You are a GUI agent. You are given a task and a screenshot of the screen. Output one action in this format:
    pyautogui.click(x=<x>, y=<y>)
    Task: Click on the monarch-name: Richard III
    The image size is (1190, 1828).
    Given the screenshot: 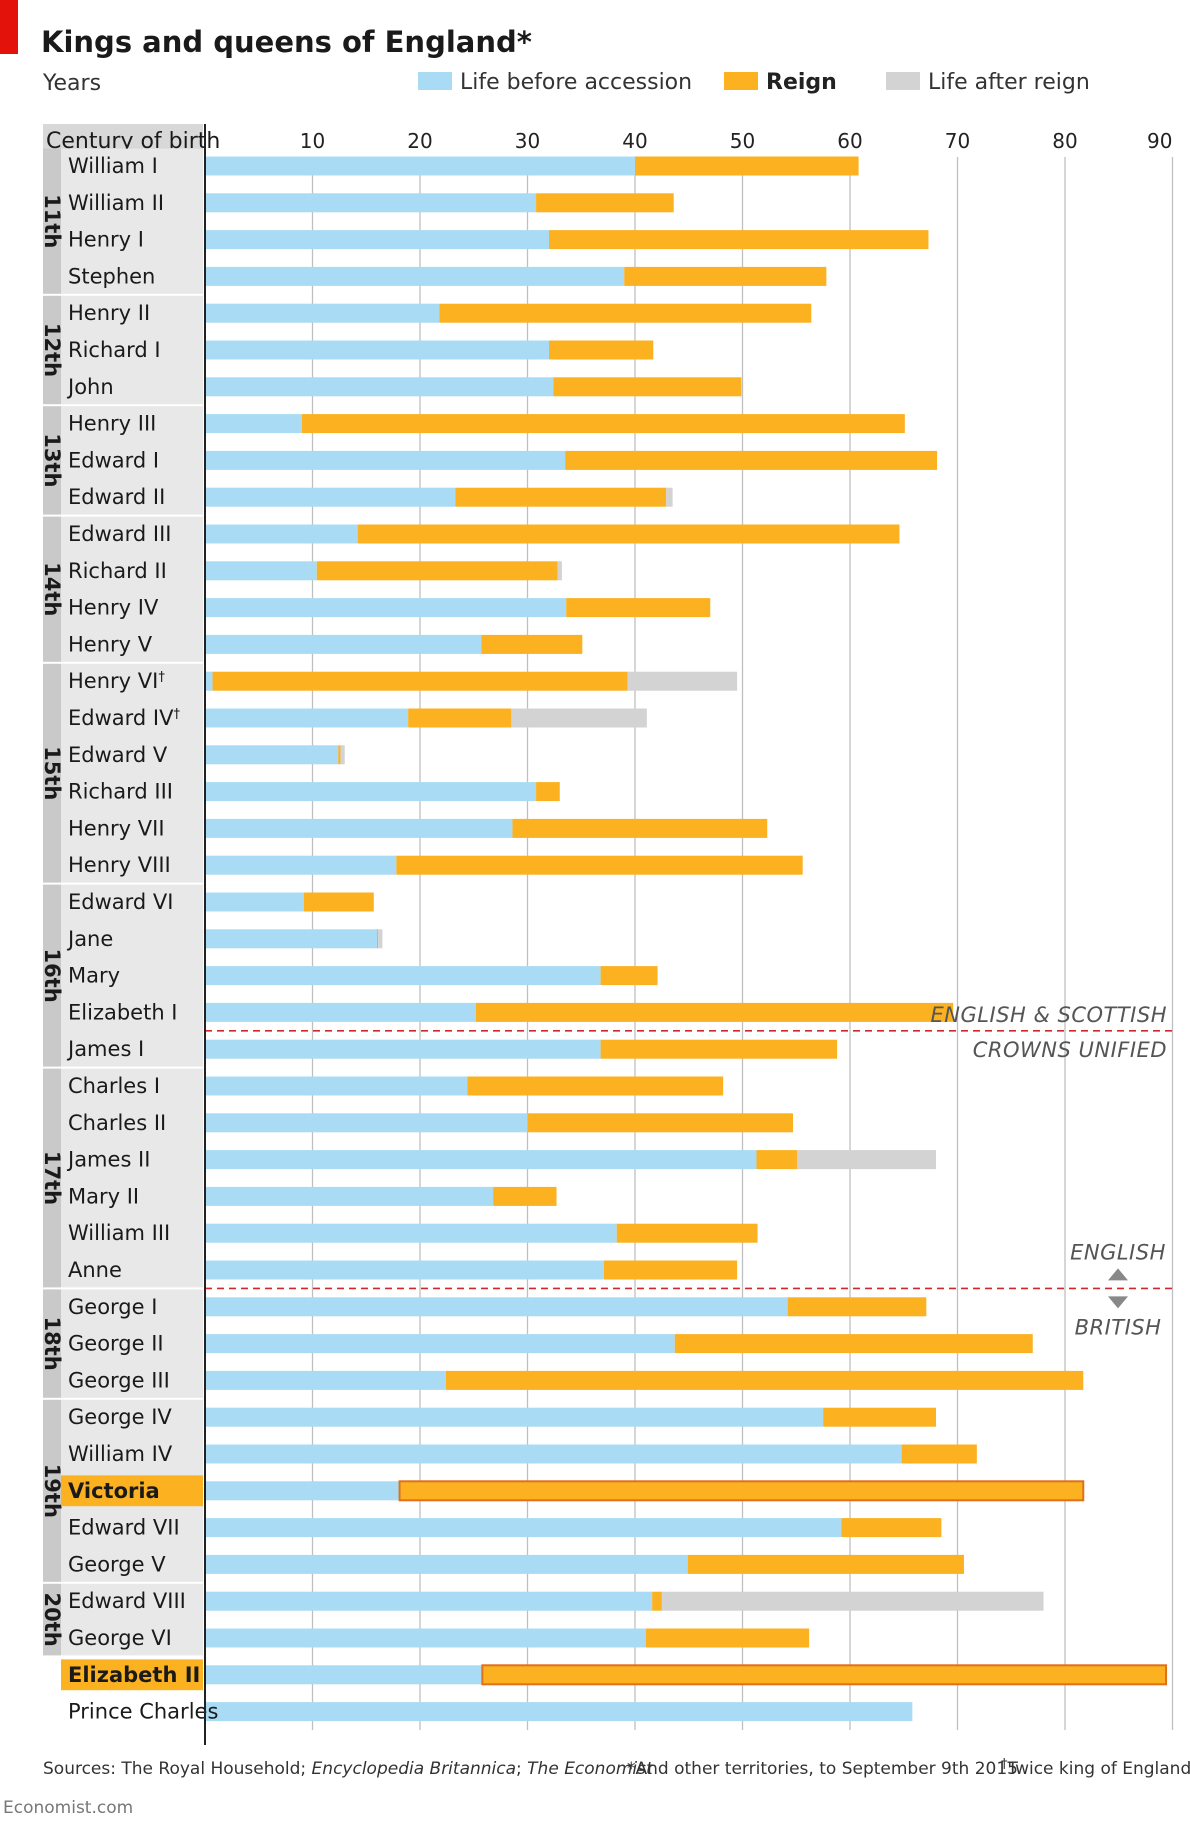 What is the action you would take?
    pyautogui.click(x=120, y=792)
    